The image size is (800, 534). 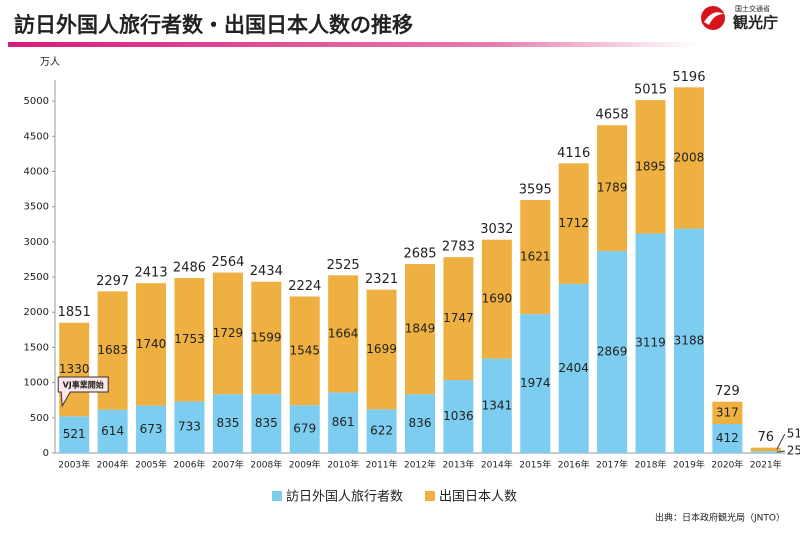 I want to click on logo-ministry: 国土交通省, so click(x=752, y=8).